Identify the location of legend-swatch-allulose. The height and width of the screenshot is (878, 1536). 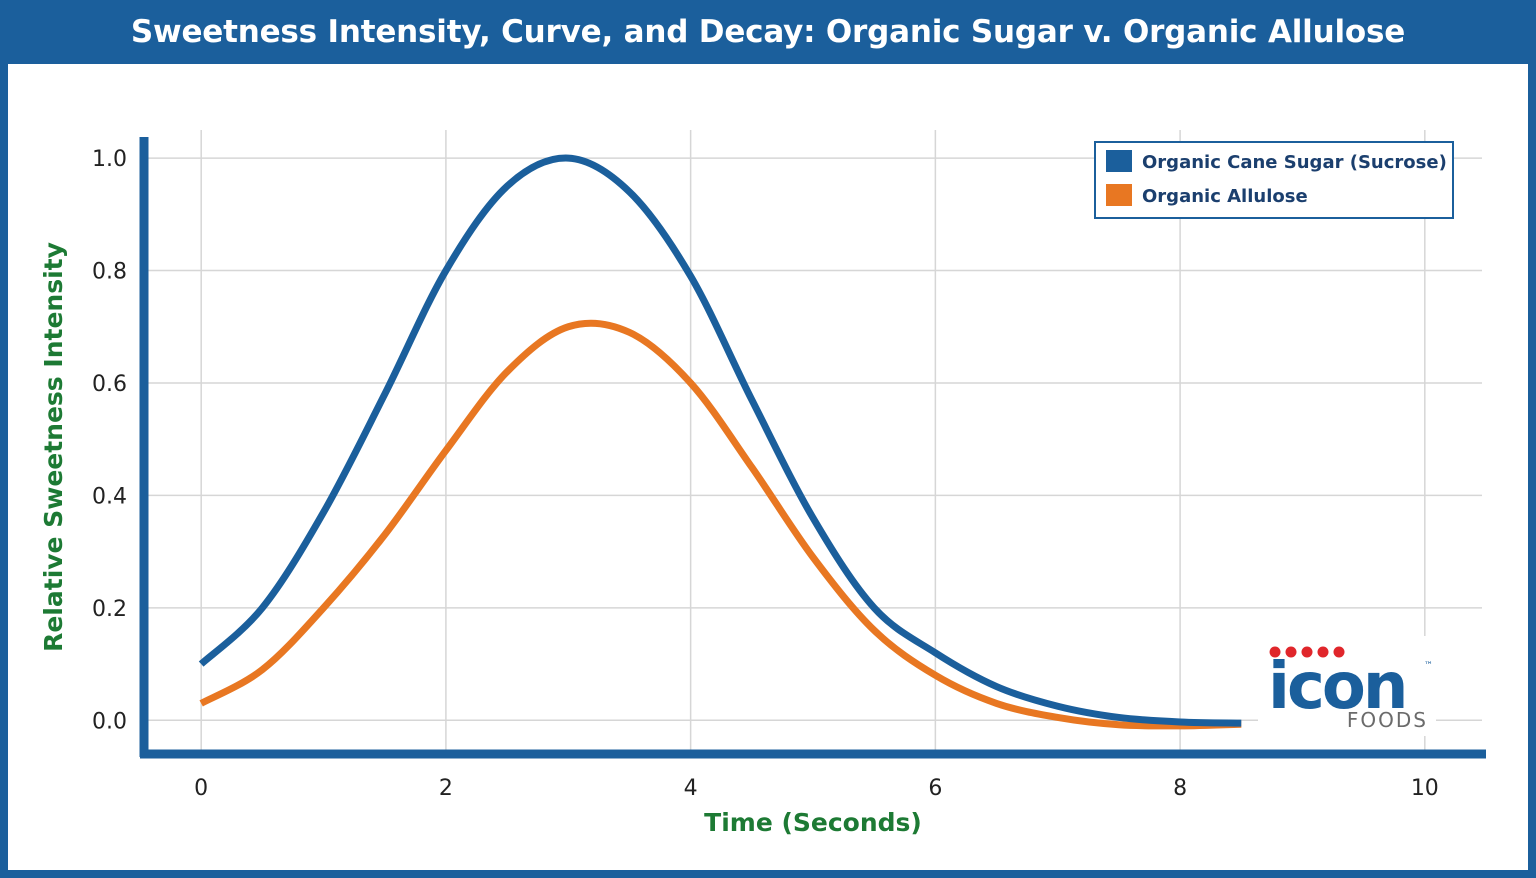
(1119, 195).